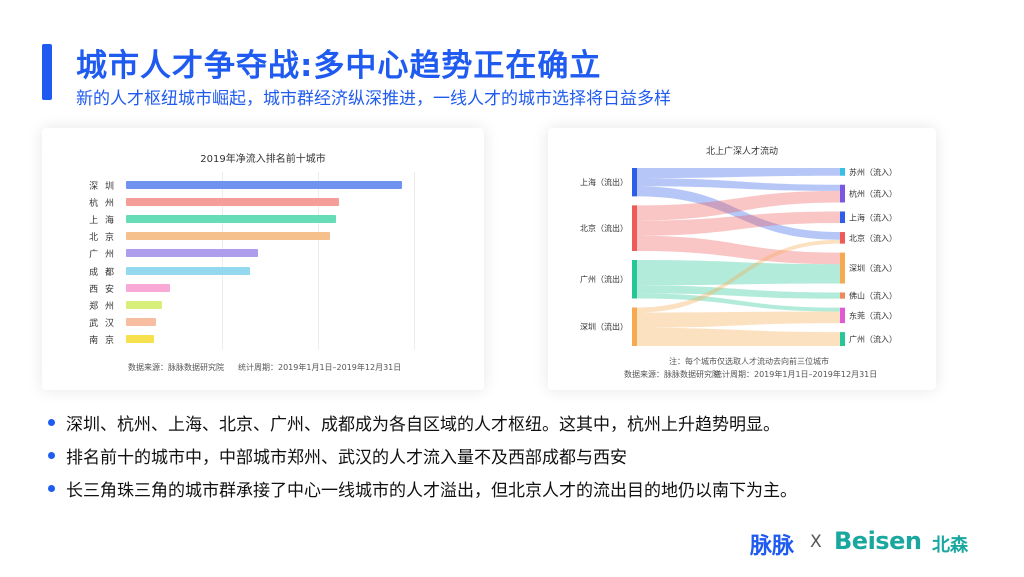  I want to click on sankey-target-label: 北京（流入）, so click(873, 238).